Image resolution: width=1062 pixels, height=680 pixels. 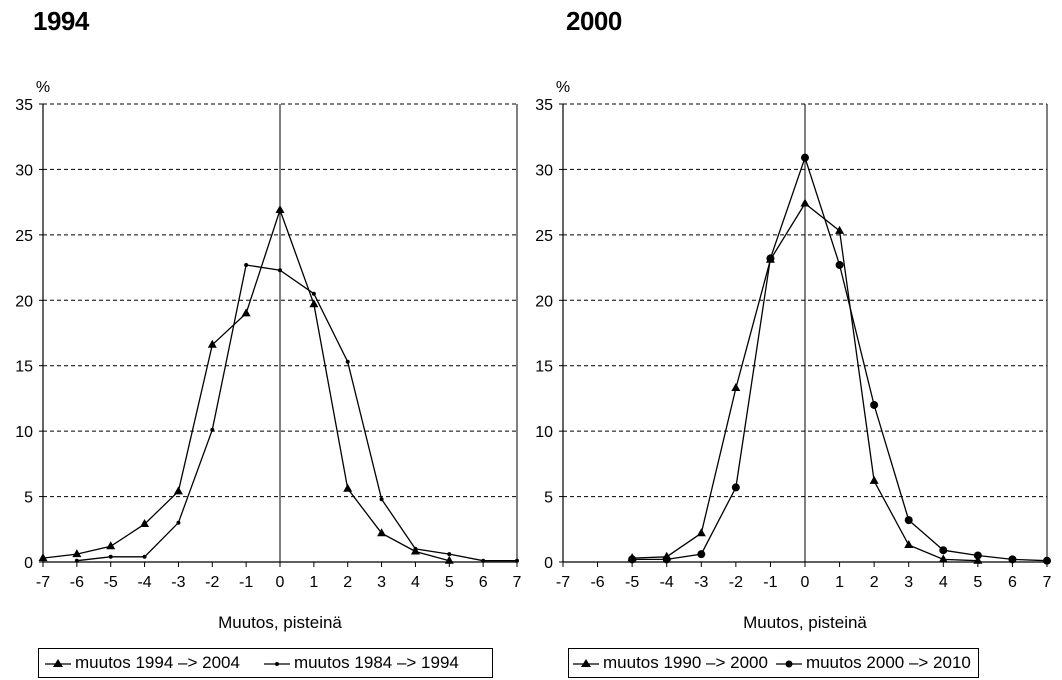 I want to click on y-tick-label: 5, so click(x=548, y=498).